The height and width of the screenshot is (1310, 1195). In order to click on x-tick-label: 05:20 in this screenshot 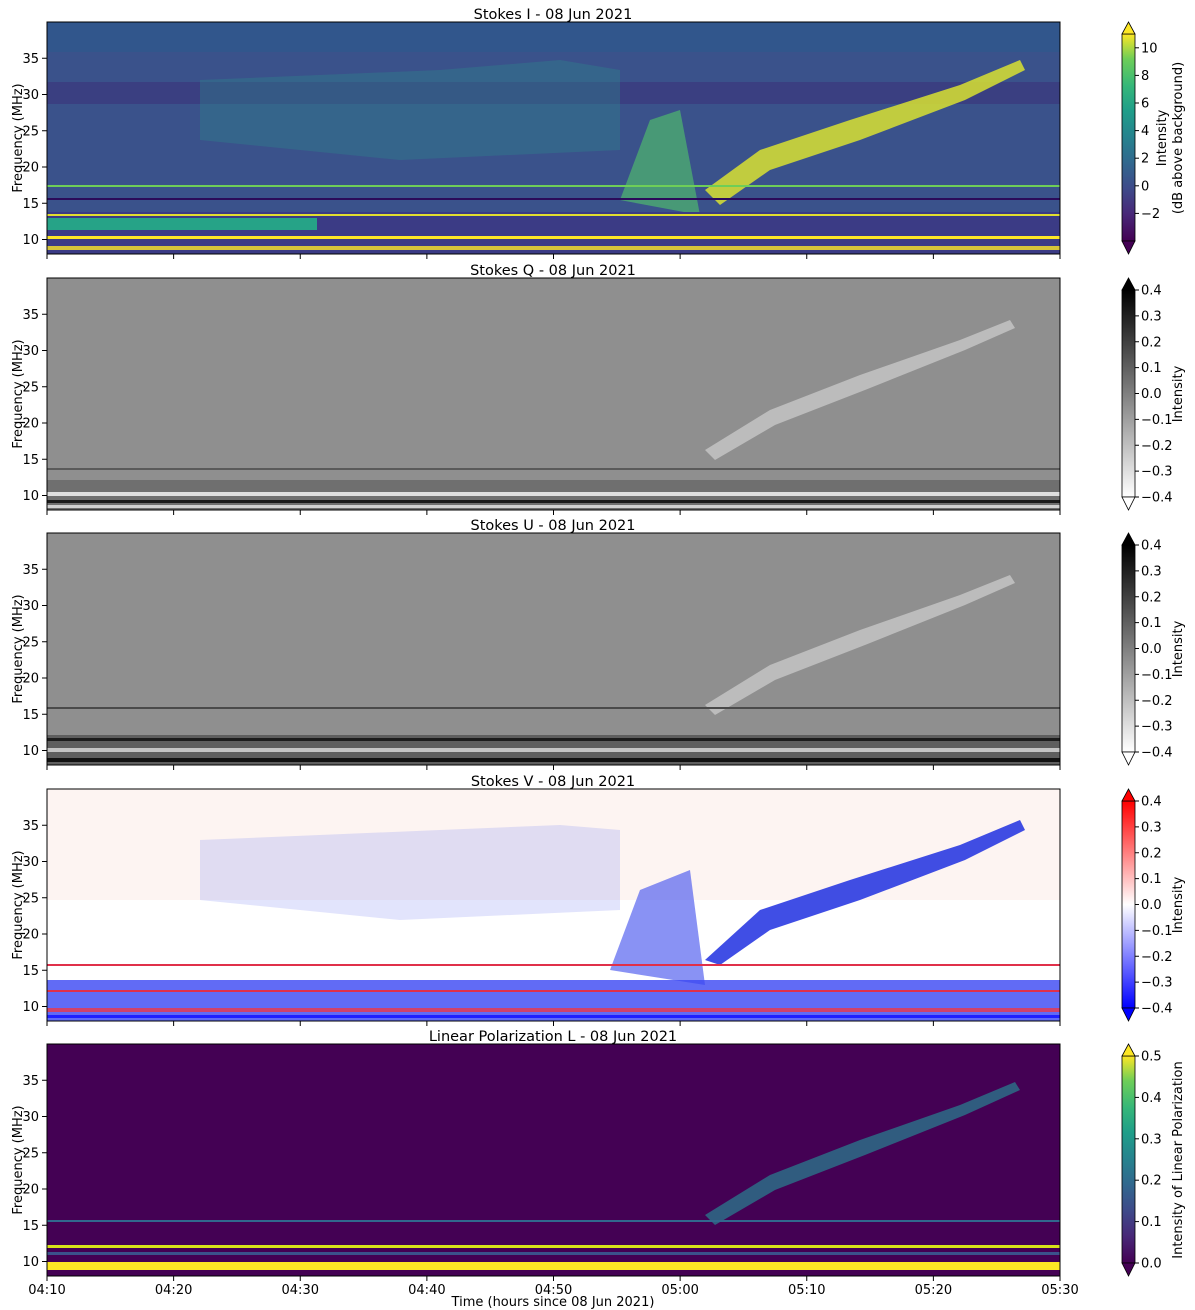, I will do `click(933, 1290)`.